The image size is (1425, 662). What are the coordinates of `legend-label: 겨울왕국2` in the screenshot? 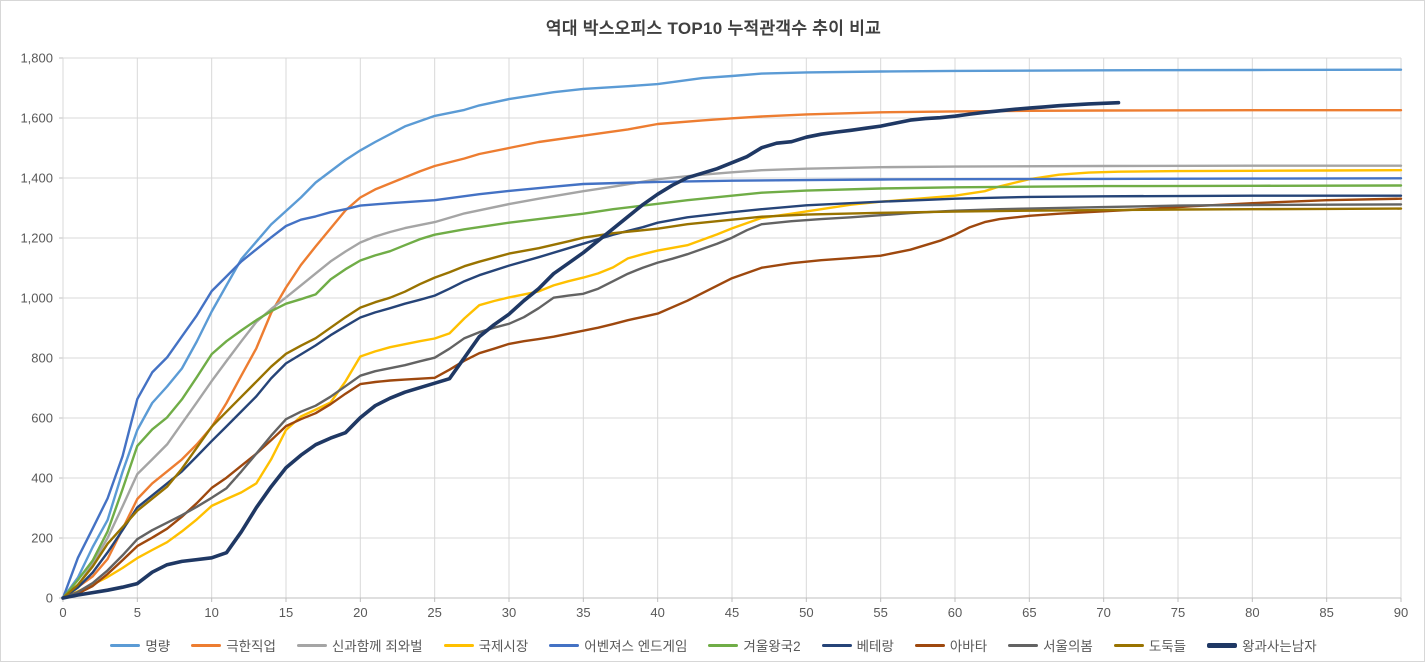 It's located at (772, 646).